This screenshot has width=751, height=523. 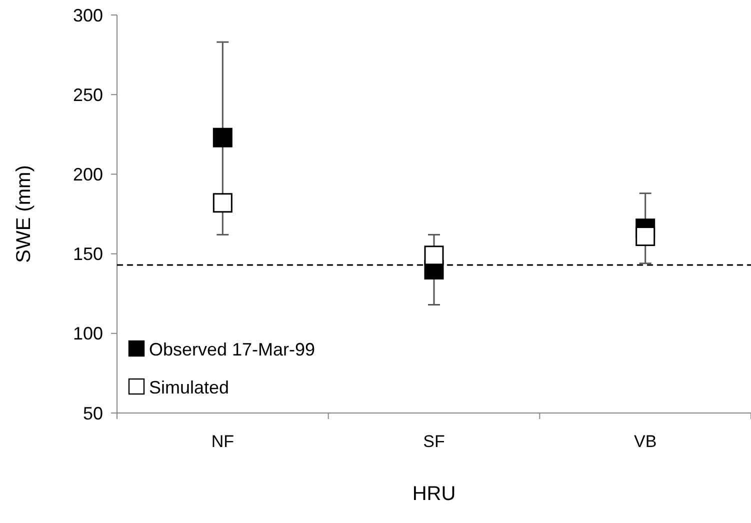 I want to click on y-axis-title: SWE (mm), so click(x=24, y=214).